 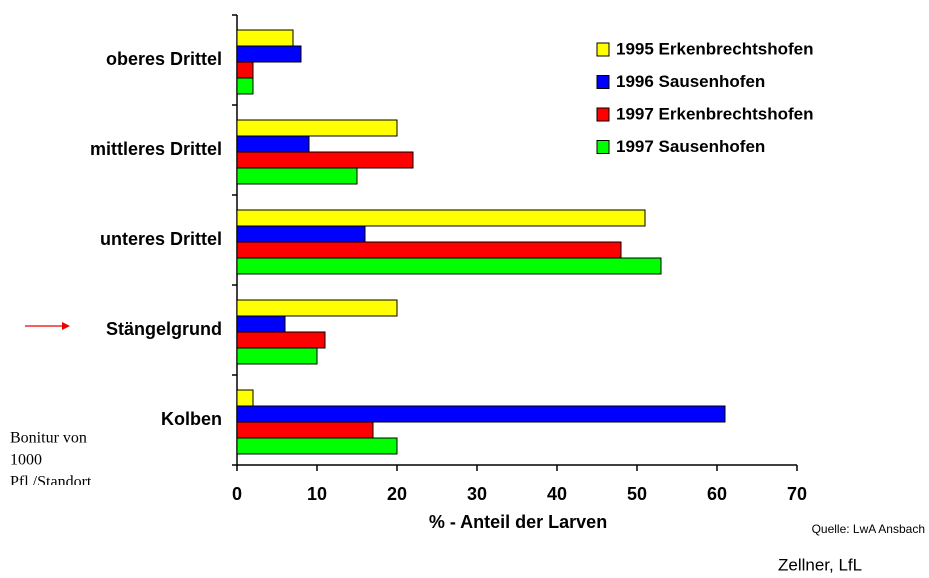 I want to click on x-tick-label: 20, so click(x=397, y=494).